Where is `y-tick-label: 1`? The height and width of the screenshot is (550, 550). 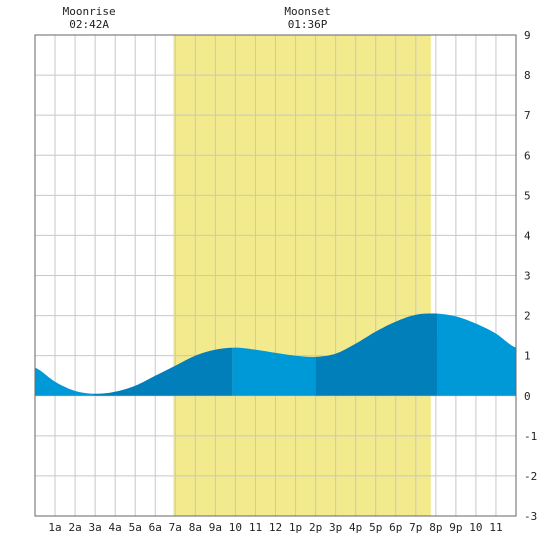 y-tick-label: 1 is located at coordinates (527, 356).